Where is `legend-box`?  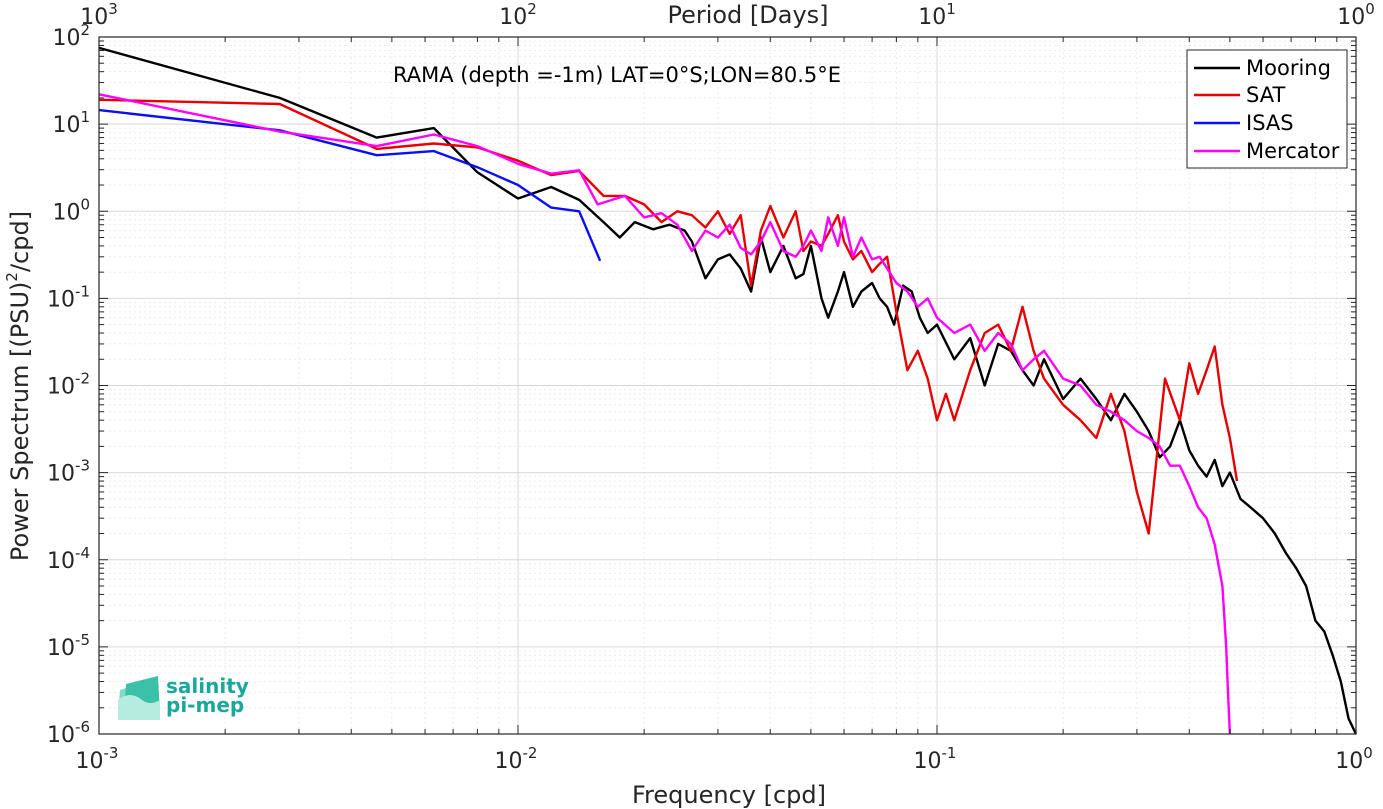
legend-box is located at coordinates (1267, 109).